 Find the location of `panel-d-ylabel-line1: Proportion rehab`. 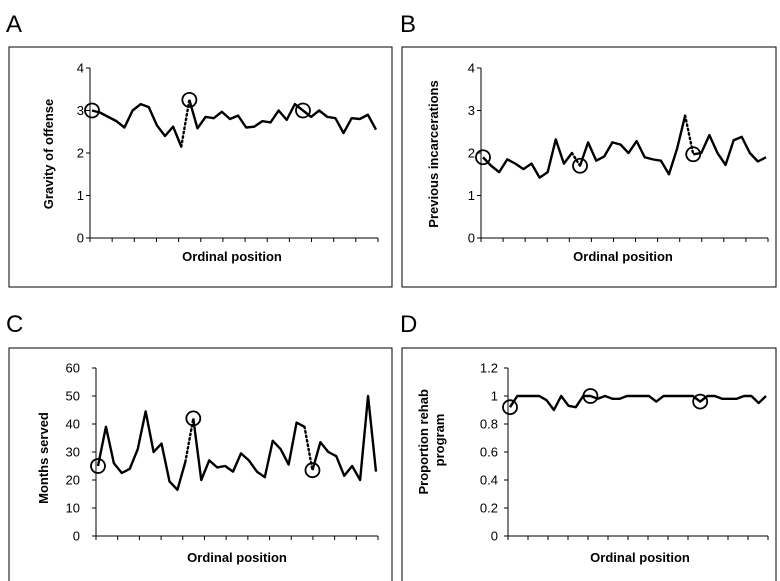

panel-d-ylabel-line1: Proportion rehab is located at coordinates (423, 442).